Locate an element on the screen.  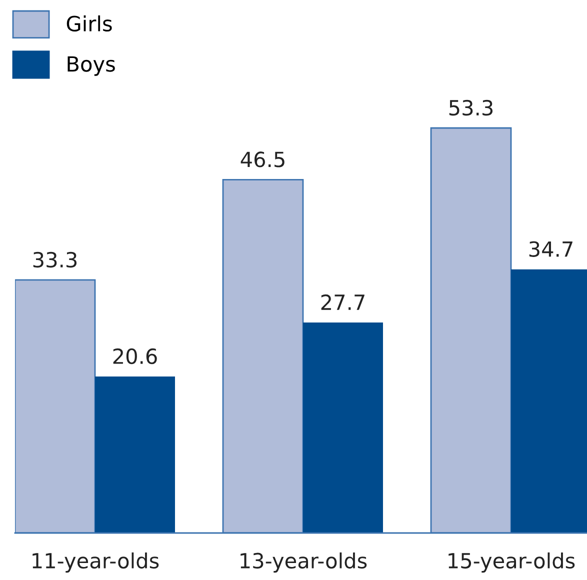
data-label: 33.3 is located at coordinates (55, 260).